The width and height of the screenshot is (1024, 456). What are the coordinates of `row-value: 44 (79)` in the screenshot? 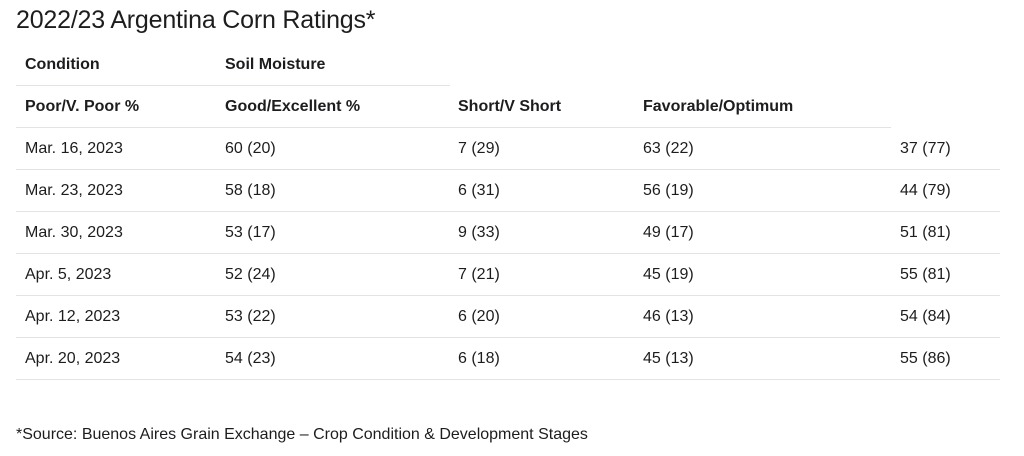 It's located at (925, 190).